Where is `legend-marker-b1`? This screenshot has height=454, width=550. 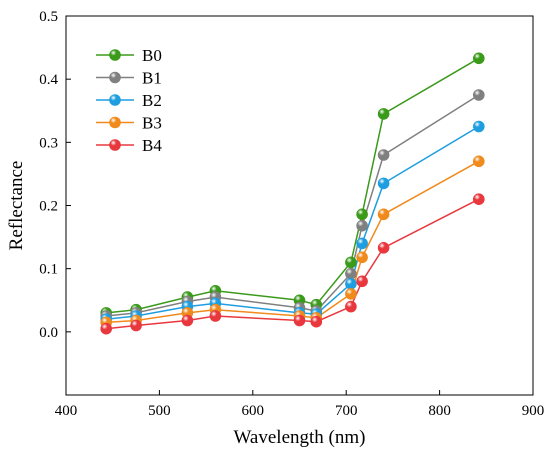
legend-marker-b1 is located at coordinates (115, 77).